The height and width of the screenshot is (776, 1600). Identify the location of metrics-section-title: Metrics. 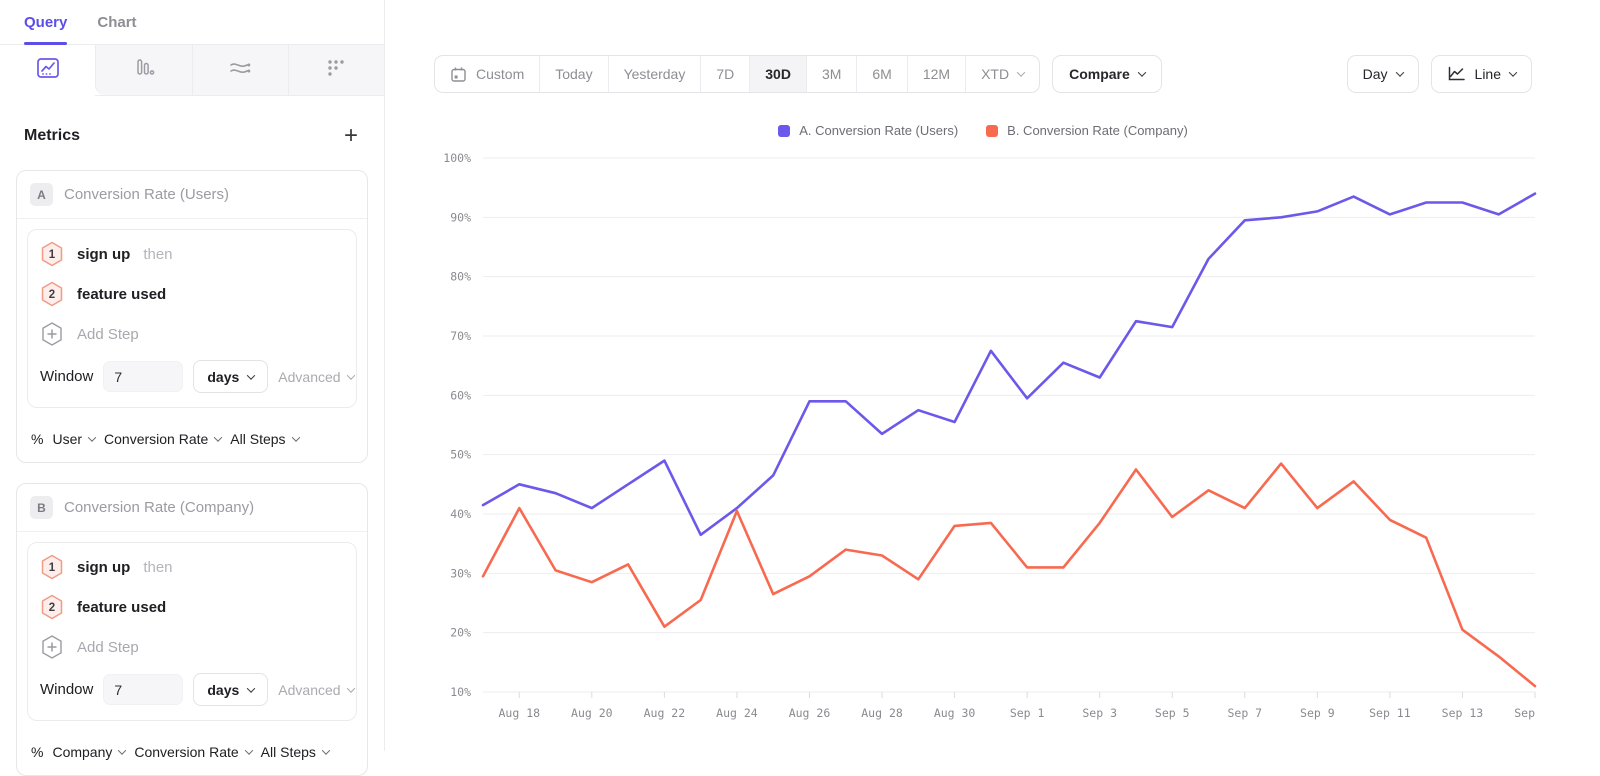
(52, 135).